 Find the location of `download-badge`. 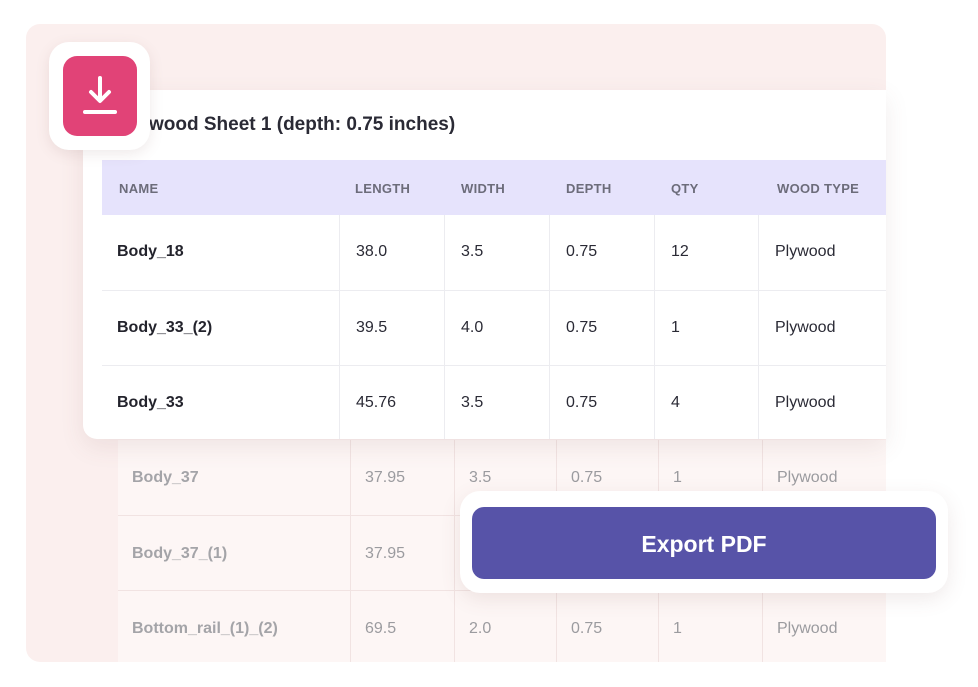

download-badge is located at coordinates (99, 96).